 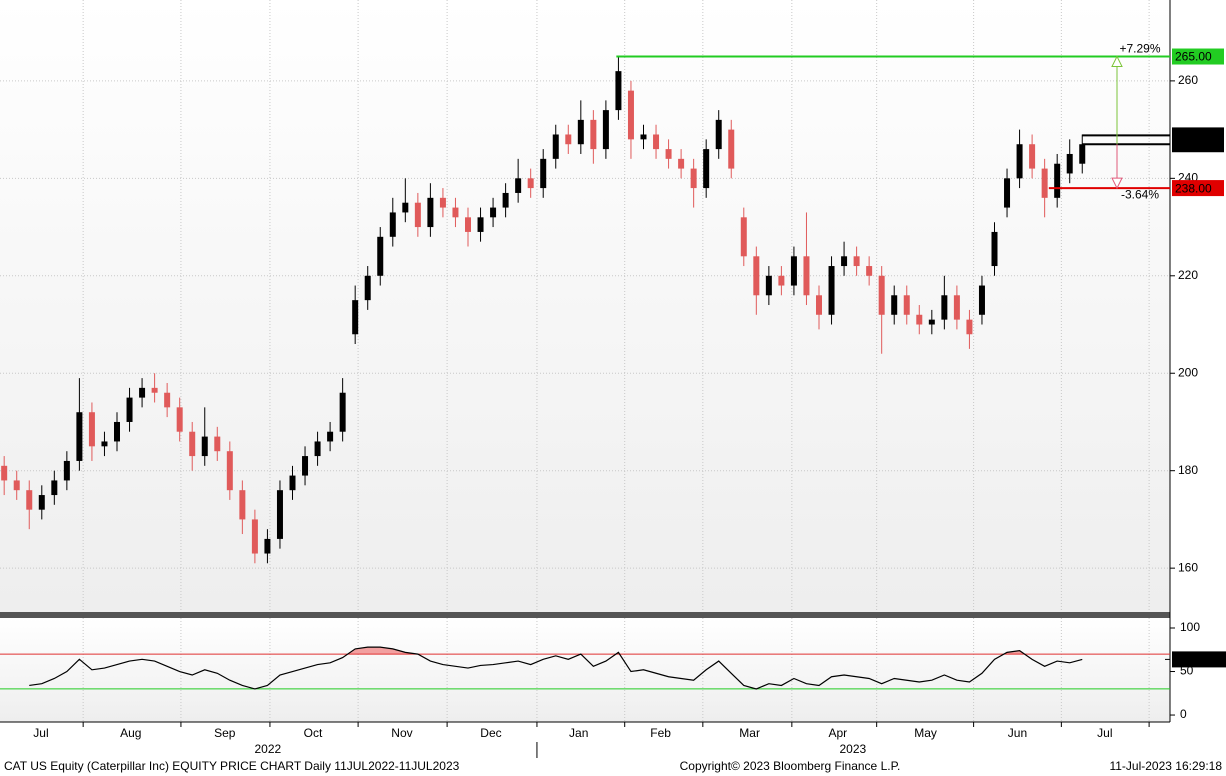 I want to click on annotation-label: -3.64%, so click(x=1140, y=194).